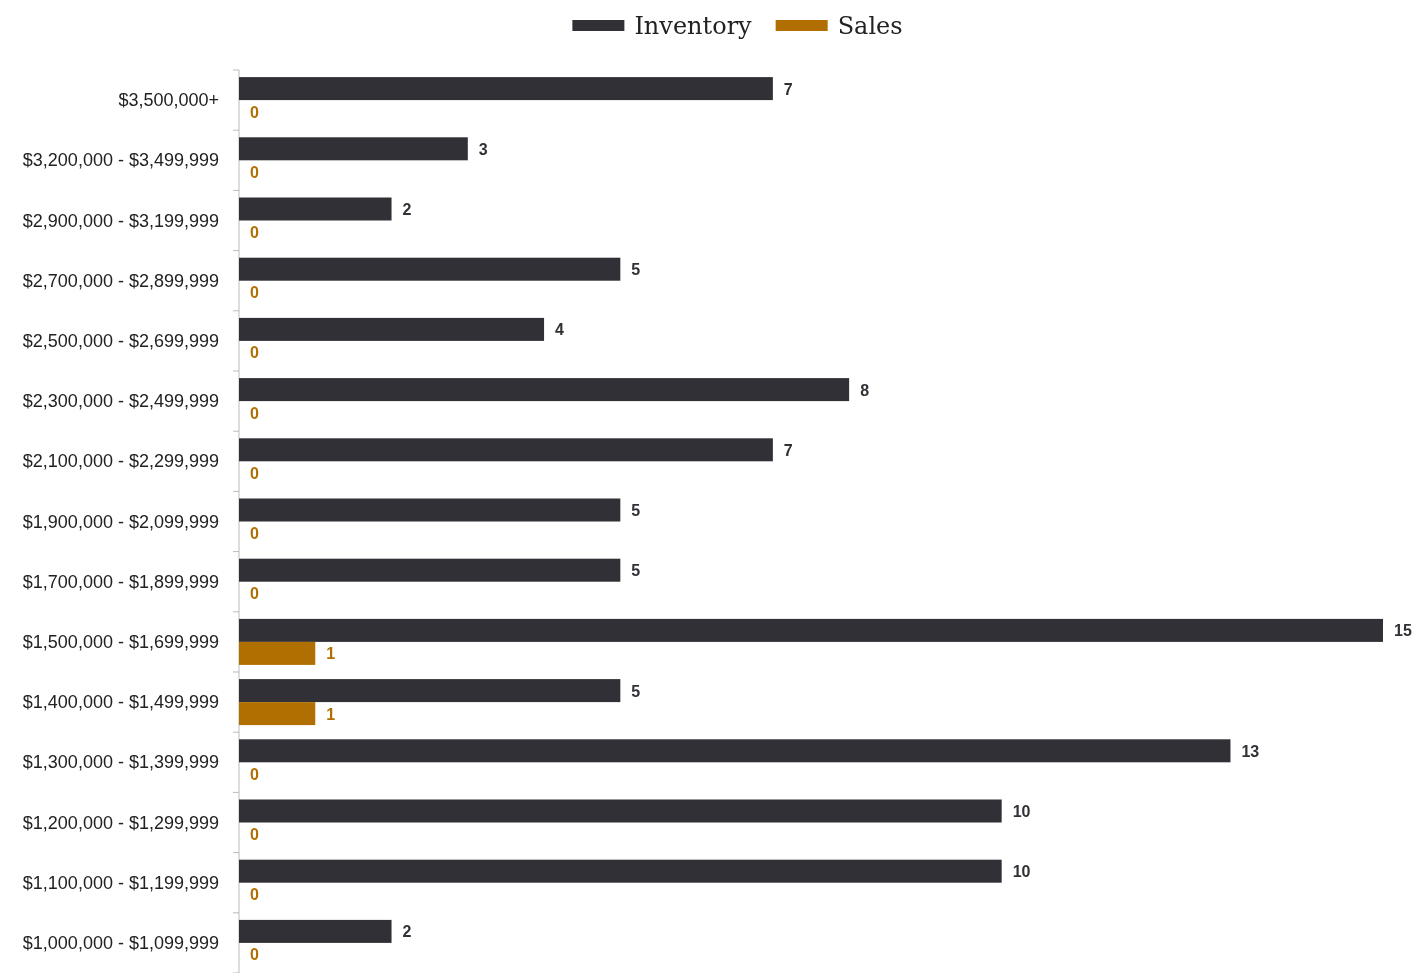 The image size is (1415, 973). Describe the element at coordinates (865, 390) in the screenshot. I see `data-label: 8` at that location.